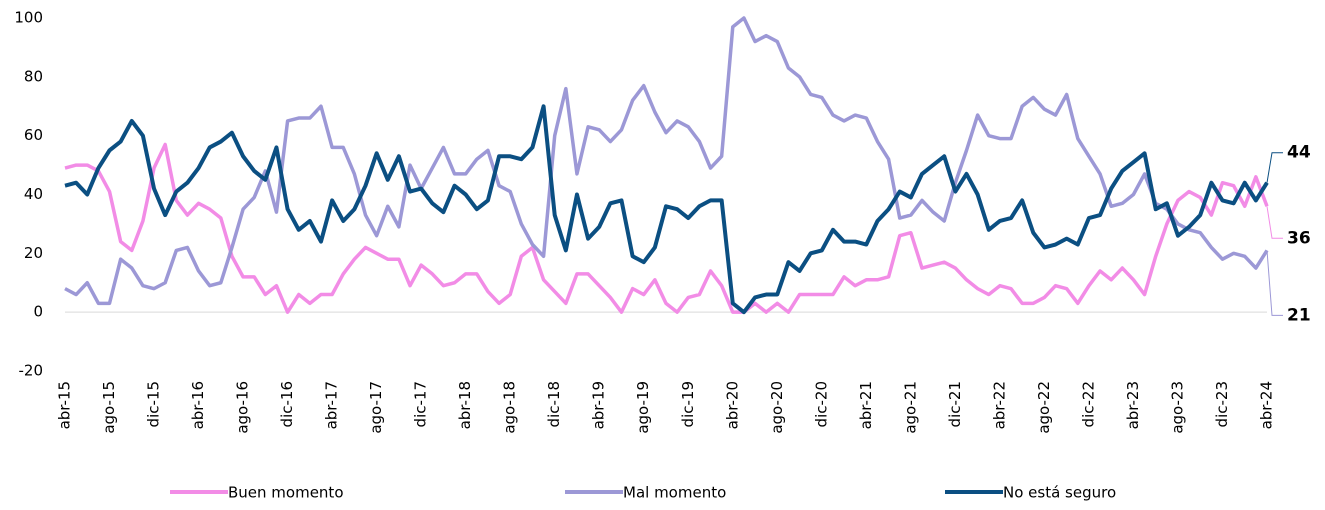  I want to click on x-tick-label: ago-17, so click(376, 407).